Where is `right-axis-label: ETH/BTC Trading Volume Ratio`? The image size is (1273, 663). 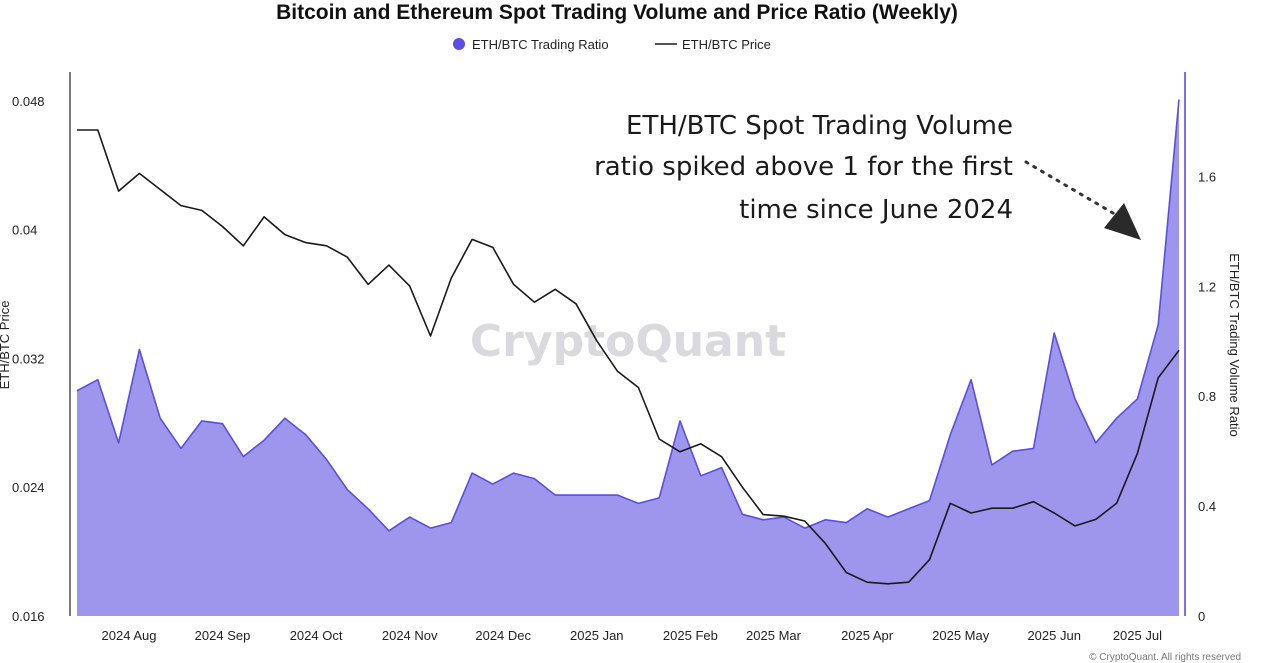
right-axis-label: ETH/BTC Trading Volume Ratio is located at coordinates (1234, 345).